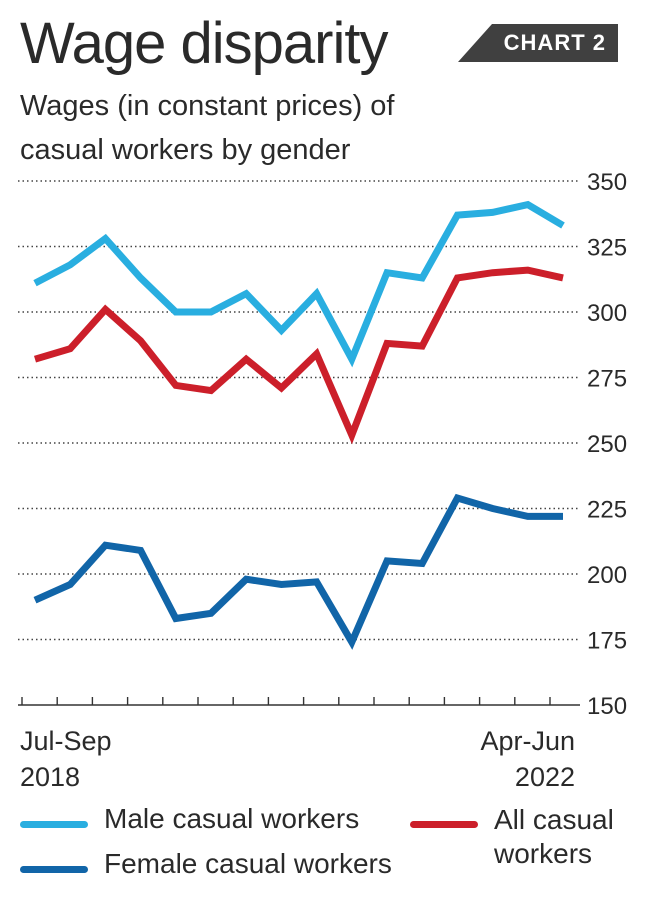  Describe the element at coordinates (54, 869) in the screenshot. I see `legend-swatch-female` at that location.